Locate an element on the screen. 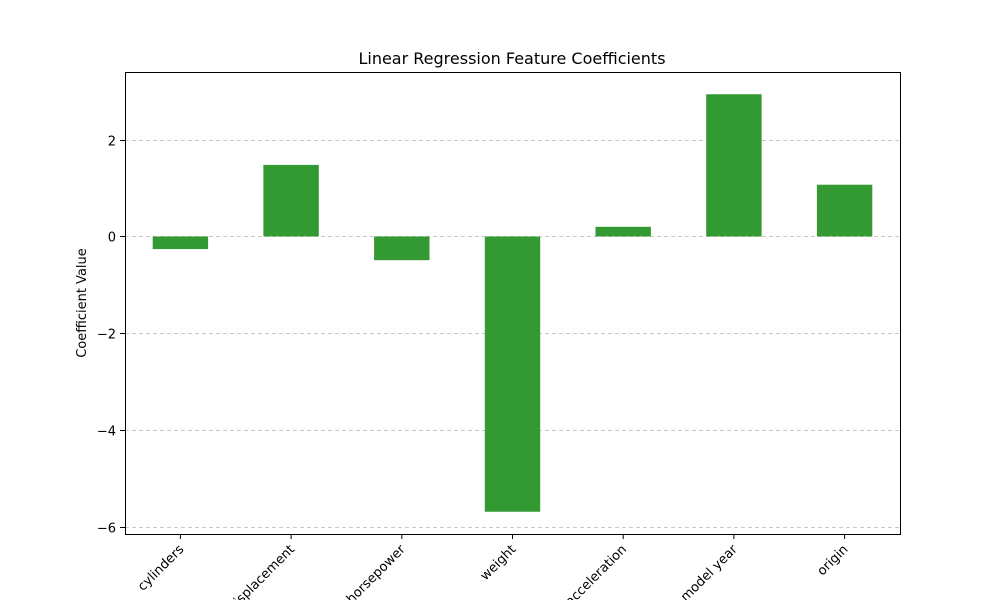  x-tick-label: displacement is located at coordinates (261, 571).